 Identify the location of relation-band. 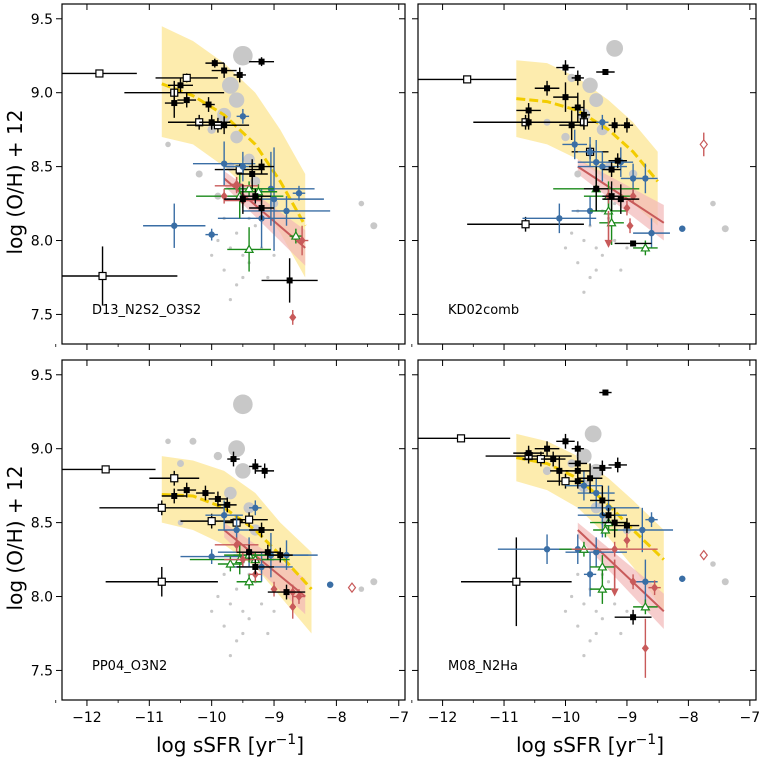
(590, 522).